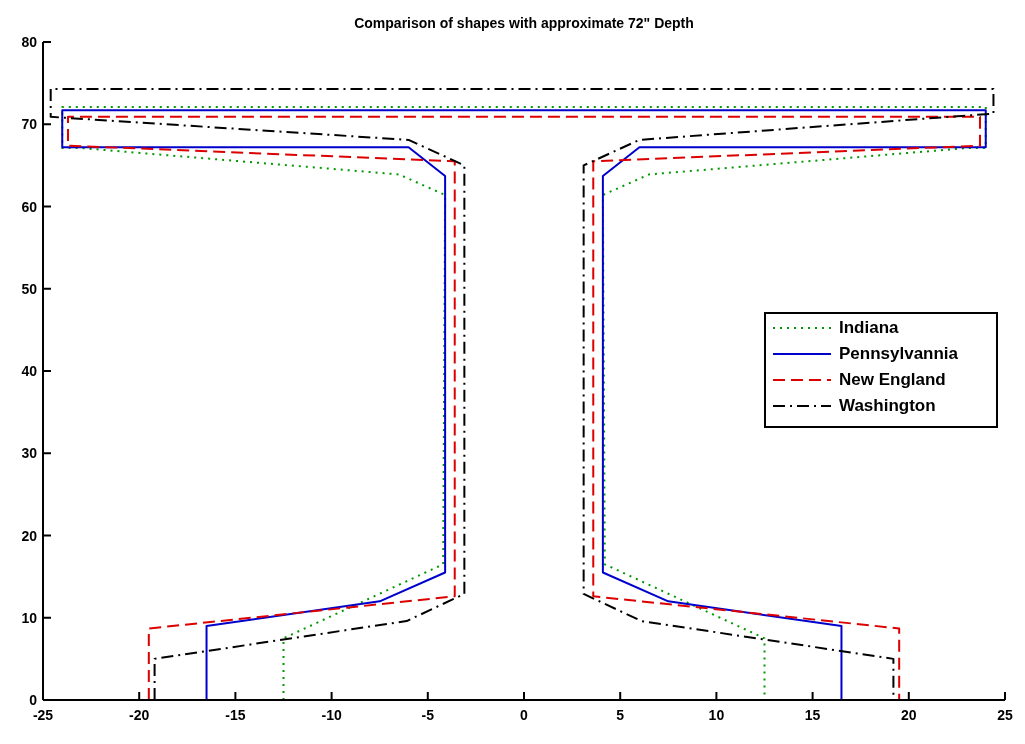 Image resolution: width=1025 pixels, height=744 pixels. I want to click on y-tick-label: 50, so click(29, 288).